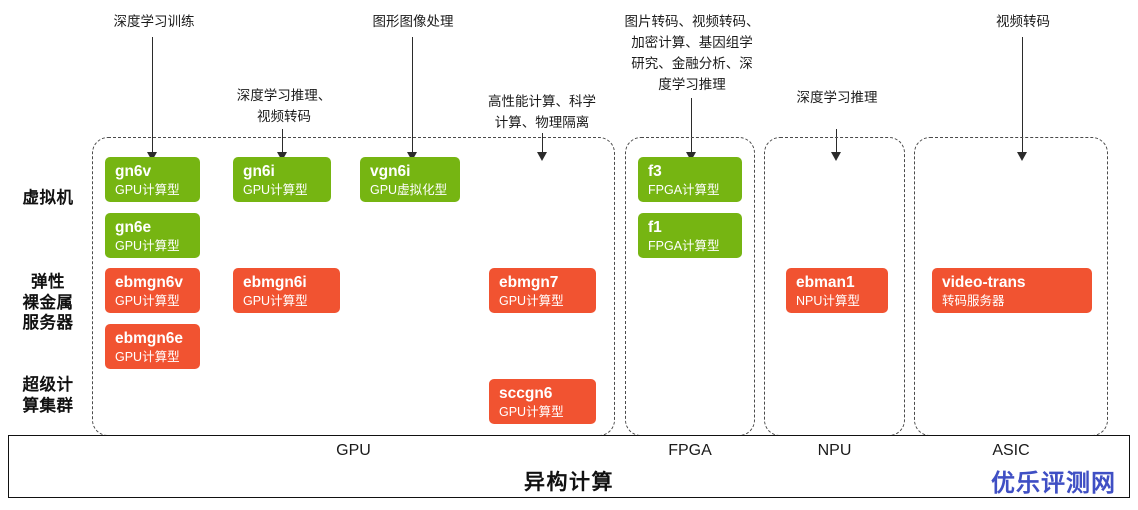 This screenshot has width=1138, height=510. What do you see at coordinates (147, 245) in the screenshot?
I see `chip-gn6e-sub: GPU计算型` at bounding box center [147, 245].